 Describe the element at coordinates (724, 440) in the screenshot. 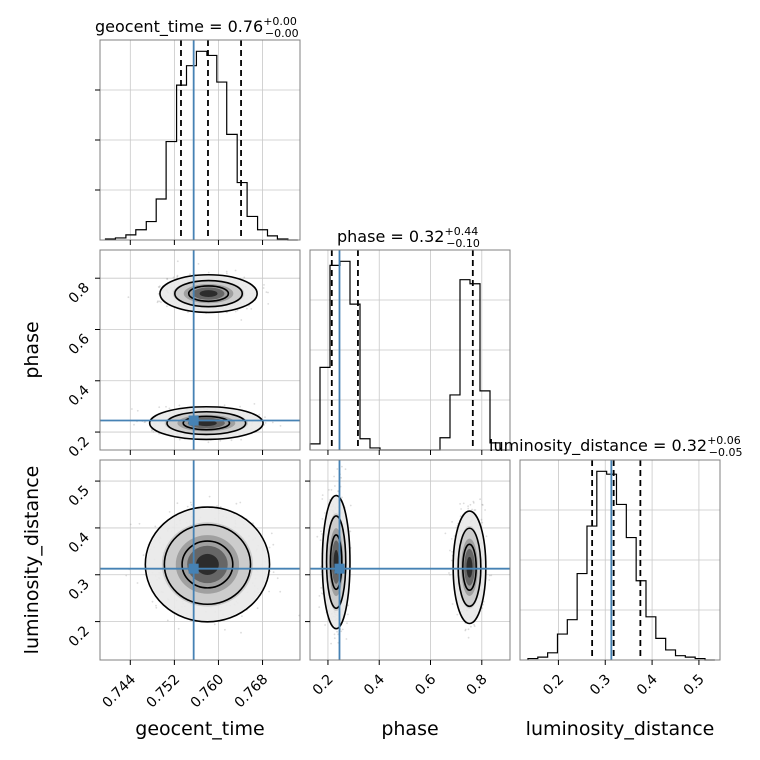

I see `title-luminosity-distance-sup: +0.06` at that location.